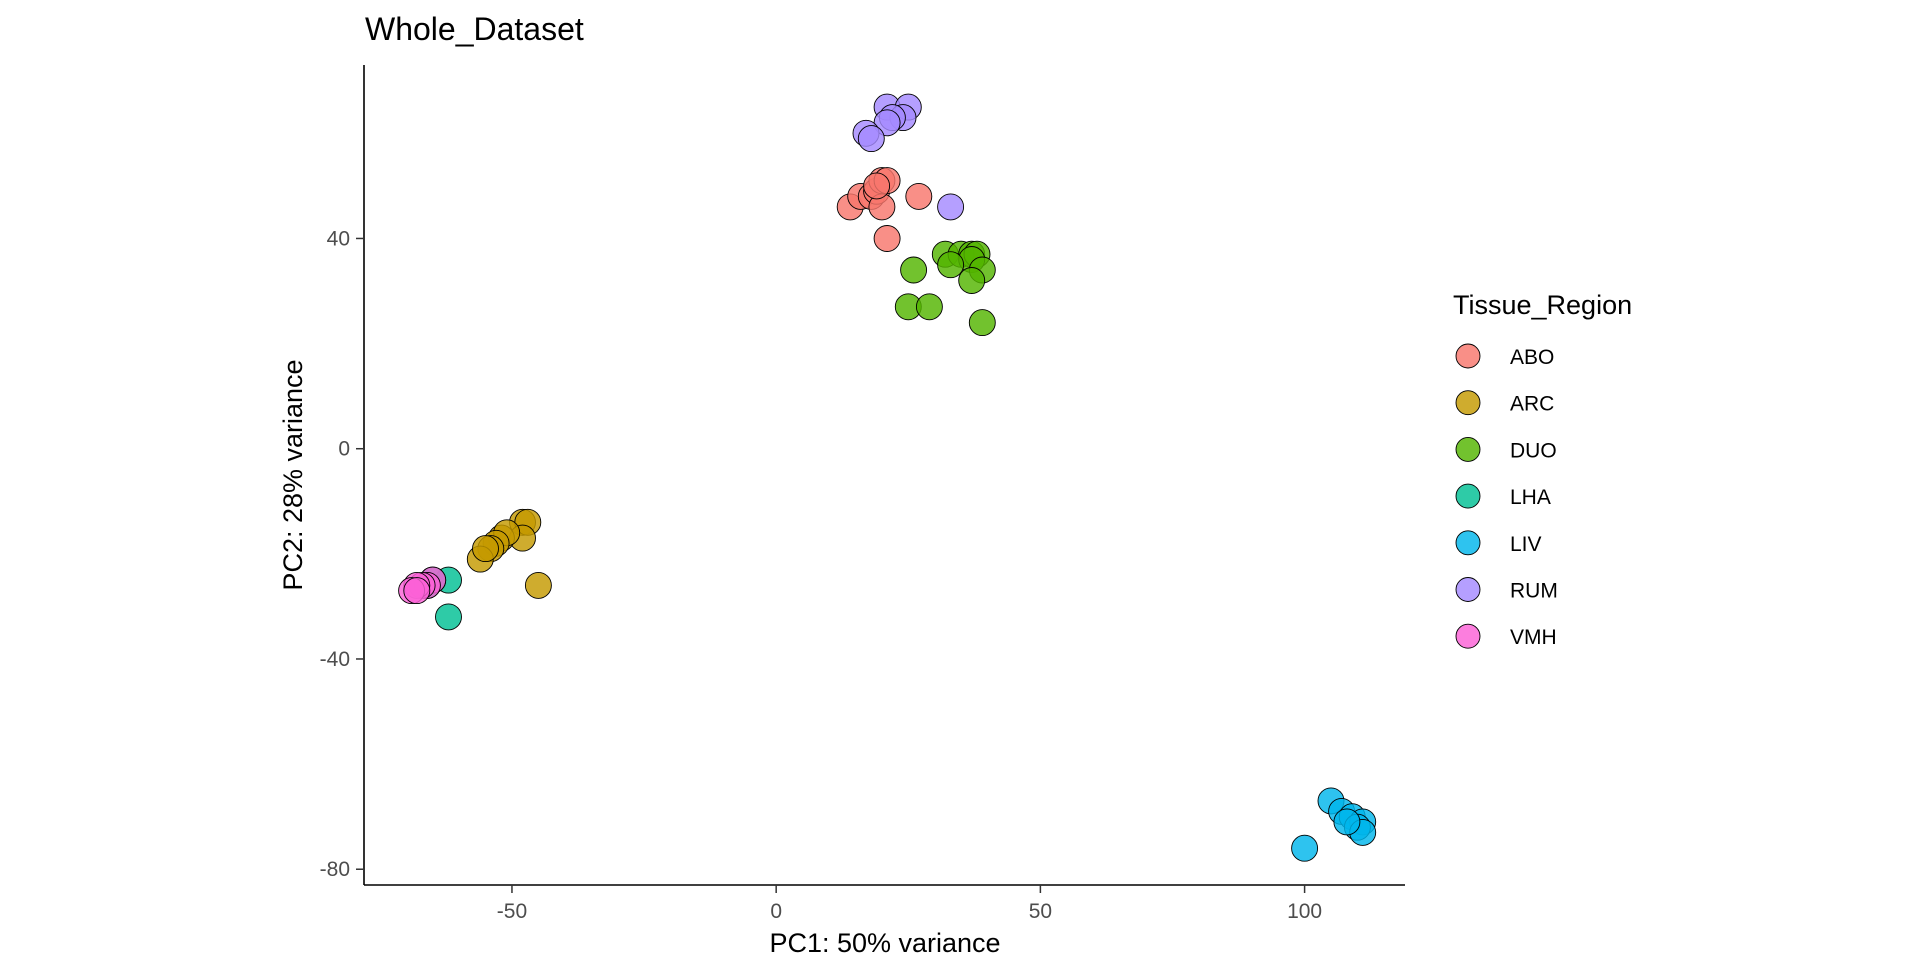 Image resolution: width=1920 pixels, height=960 pixels. What do you see at coordinates (1468, 543) in the screenshot?
I see `legend-key-liv` at bounding box center [1468, 543].